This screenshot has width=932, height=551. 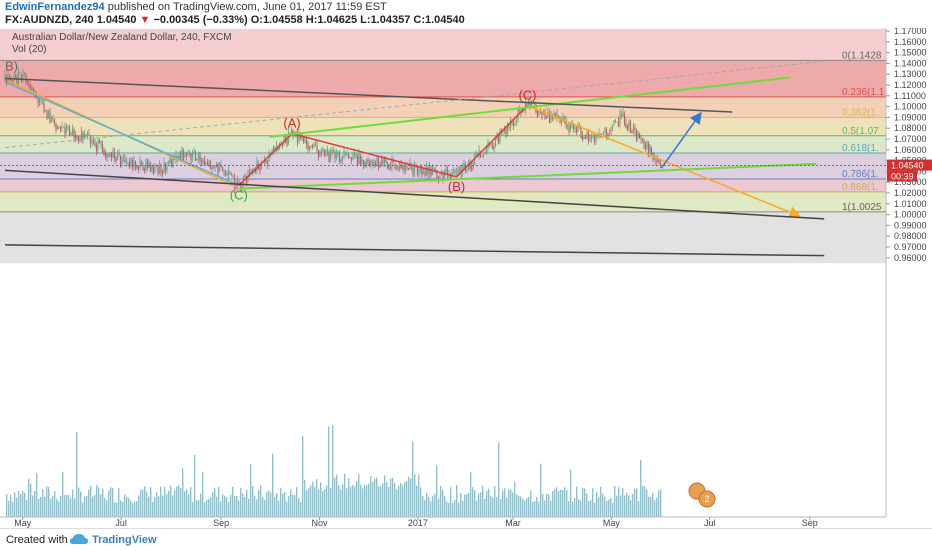 I want to click on drawing-projection, so click(x=681, y=140).